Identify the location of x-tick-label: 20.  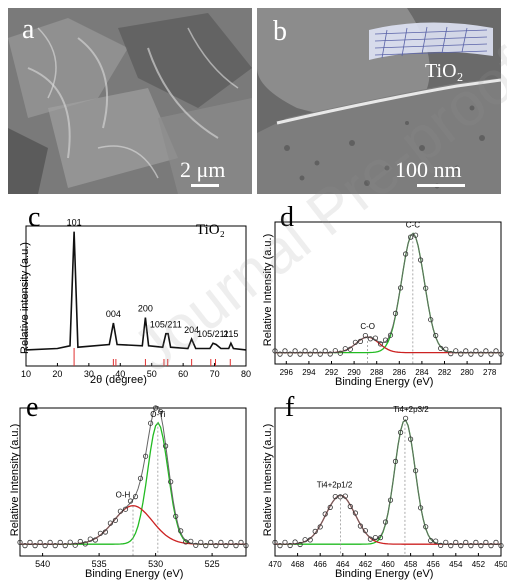
(57, 374).